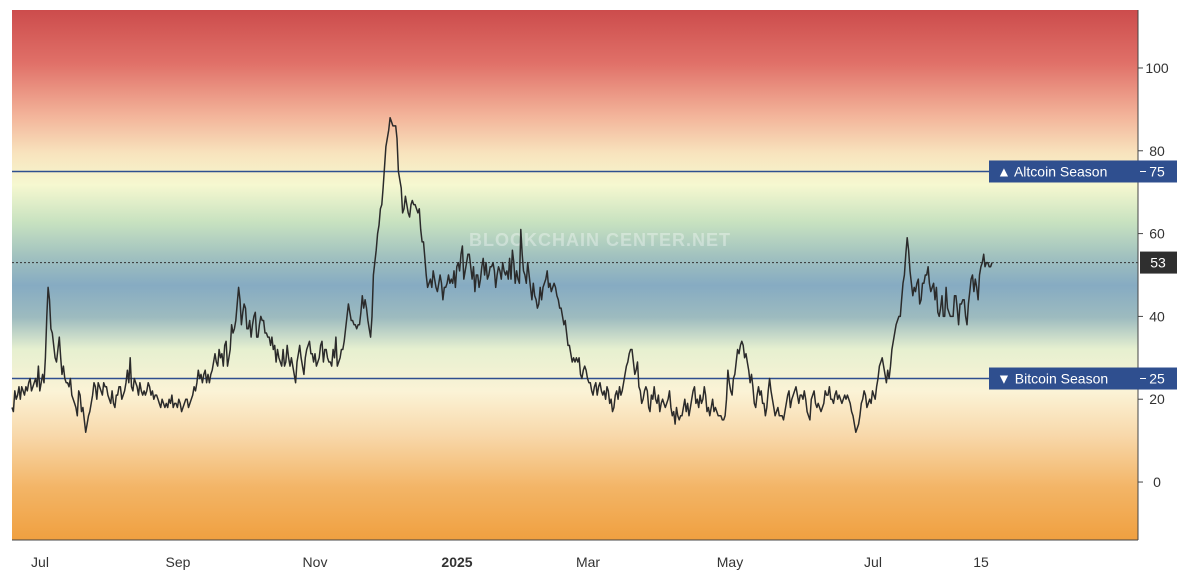  Describe the element at coordinates (1157, 68) in the screenshot. I see `y-tick-label: 100` at that location.